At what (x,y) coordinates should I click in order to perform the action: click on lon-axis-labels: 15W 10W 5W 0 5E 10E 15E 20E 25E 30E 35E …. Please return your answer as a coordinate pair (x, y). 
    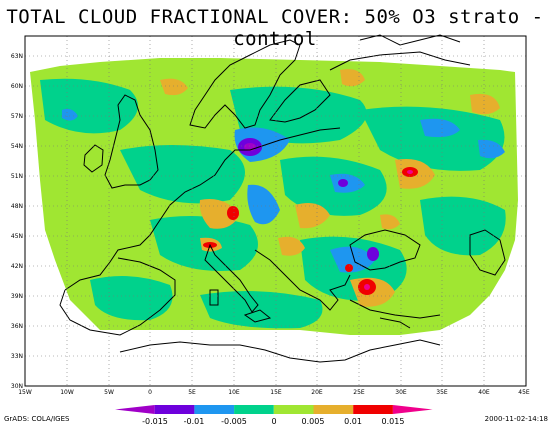
    Looking at the image, I should click on (274, 392).